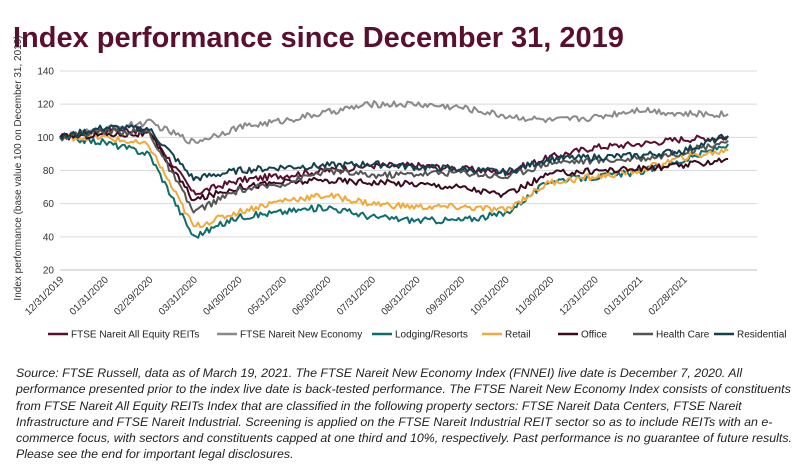 The height and width of the screenshot is (476, 809). I want to click on y-tick-label: 20, so click(49, 271).